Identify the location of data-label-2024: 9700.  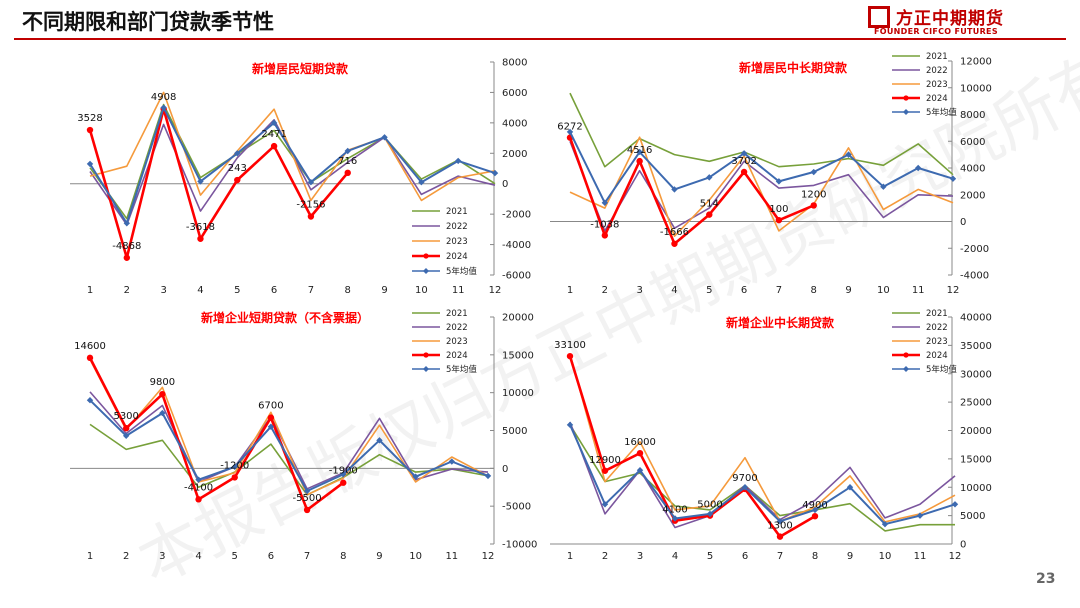
(744, 478).